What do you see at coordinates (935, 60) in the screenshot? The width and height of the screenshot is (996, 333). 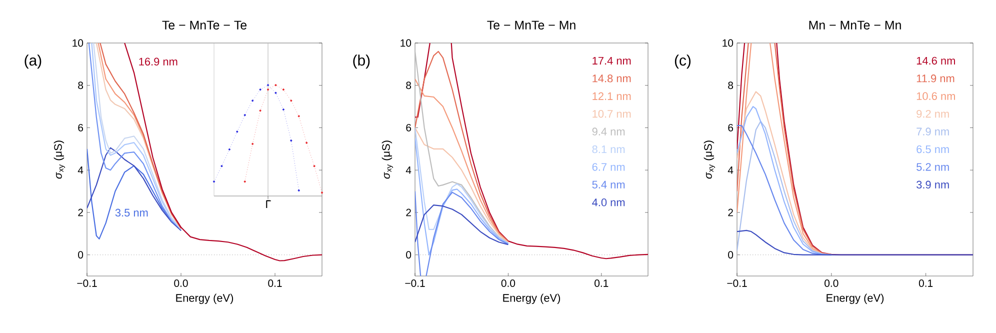 I see `text: 14.6 nm` at bounding box center [935, 60].